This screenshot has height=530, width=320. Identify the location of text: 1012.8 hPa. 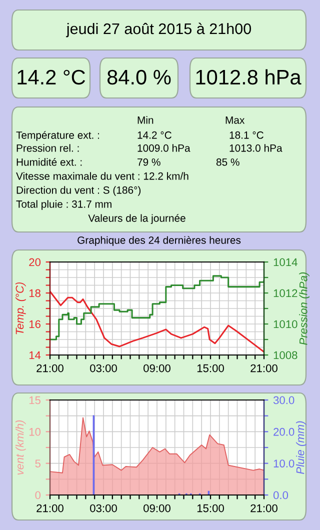
(249, 77).